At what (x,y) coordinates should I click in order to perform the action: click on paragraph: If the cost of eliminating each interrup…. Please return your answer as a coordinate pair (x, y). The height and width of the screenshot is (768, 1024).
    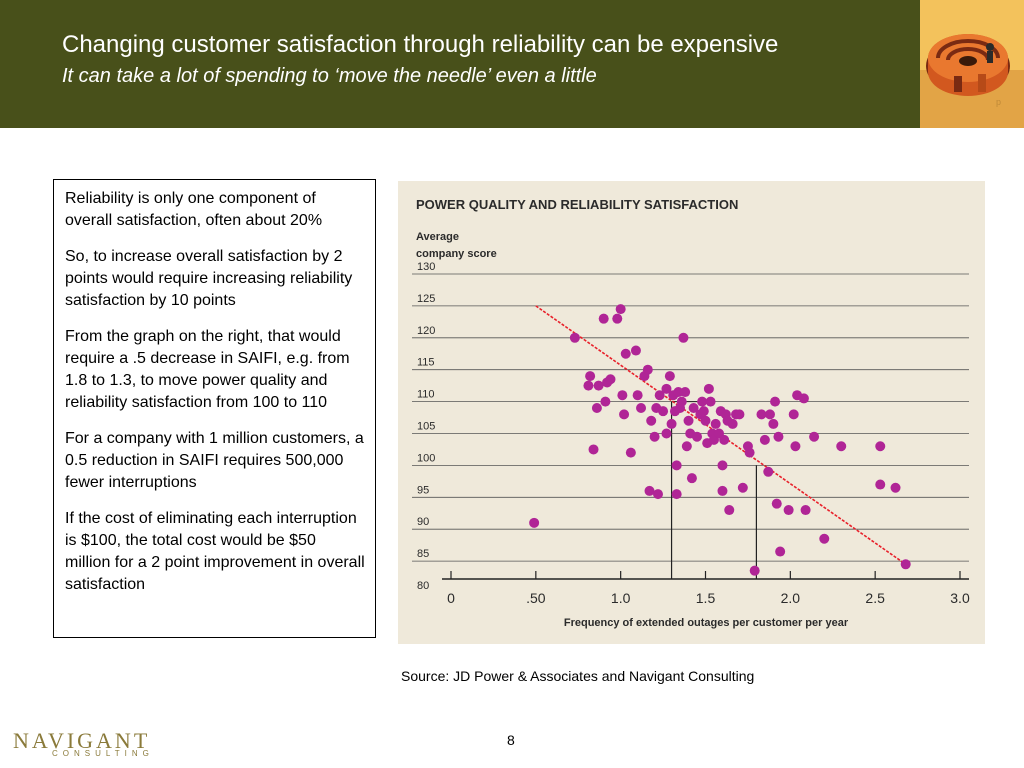
    Looking at the image, I should click on (215, 551).